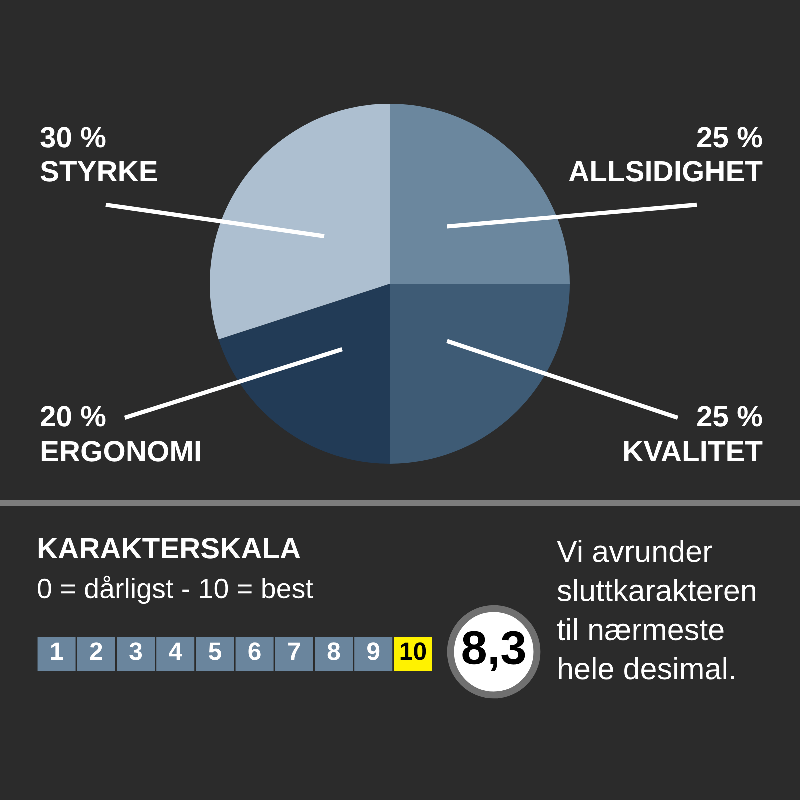  I want to click on text: 8,3, so click(494, 651).